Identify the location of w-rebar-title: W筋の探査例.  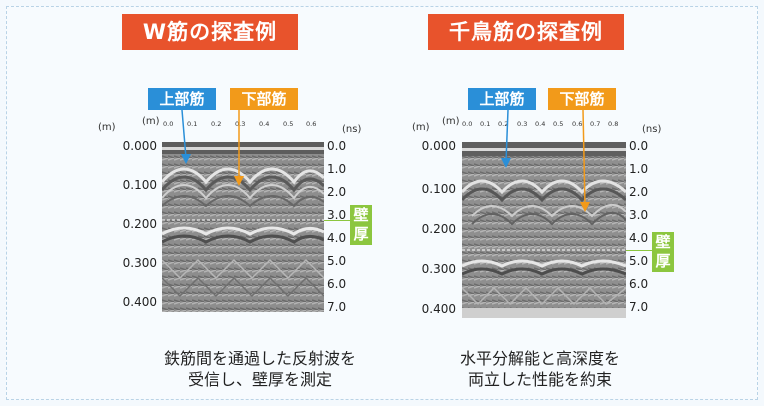
(210, 32).